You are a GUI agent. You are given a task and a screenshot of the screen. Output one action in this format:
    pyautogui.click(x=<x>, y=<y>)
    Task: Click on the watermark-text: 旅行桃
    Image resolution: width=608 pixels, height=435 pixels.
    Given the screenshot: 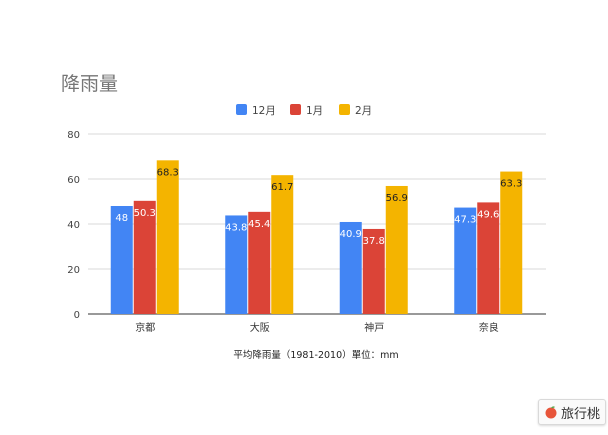 What is the action you would take?
    pyautogui.click(x=580, y=414)
    